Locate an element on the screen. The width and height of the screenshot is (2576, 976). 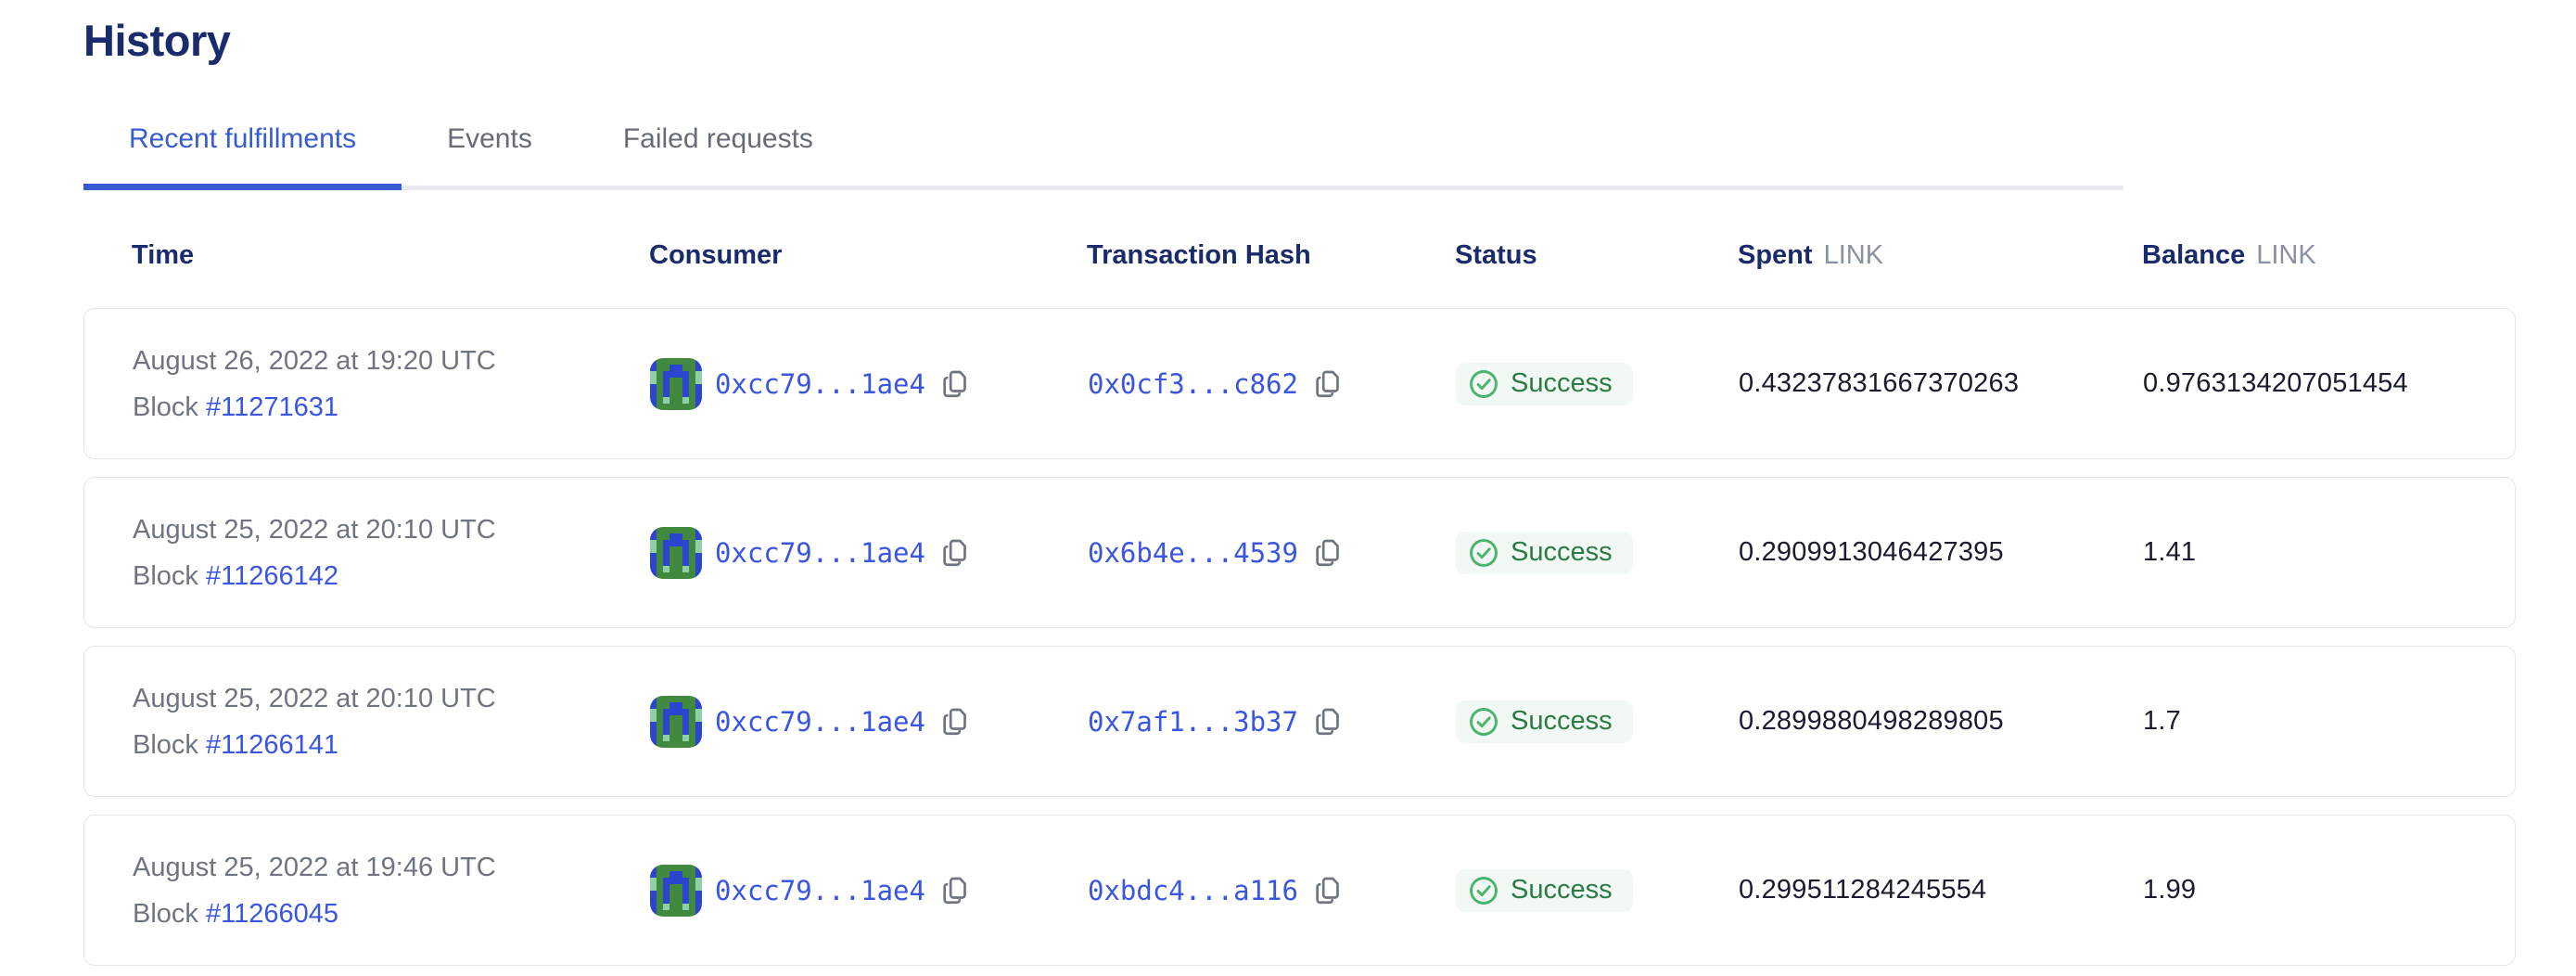
tx-hash-cell: 0x0cf3...c862 is located at coordinates (1272, 384).